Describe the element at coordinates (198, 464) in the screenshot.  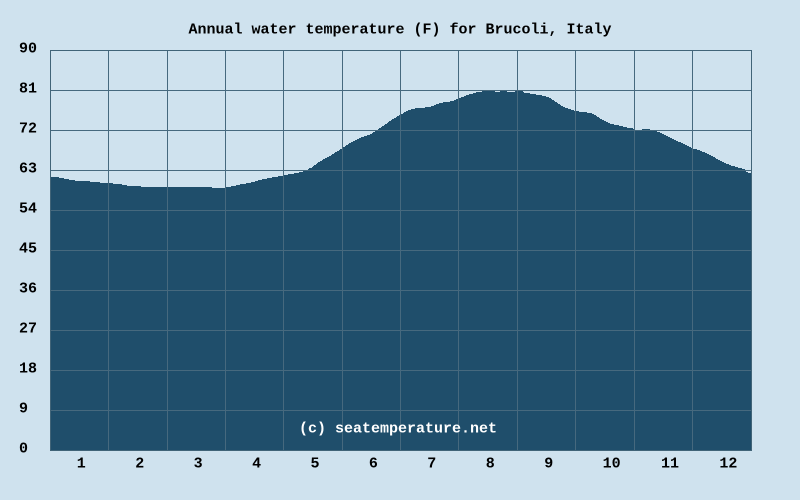
I see `svg-text: 3` at that location.